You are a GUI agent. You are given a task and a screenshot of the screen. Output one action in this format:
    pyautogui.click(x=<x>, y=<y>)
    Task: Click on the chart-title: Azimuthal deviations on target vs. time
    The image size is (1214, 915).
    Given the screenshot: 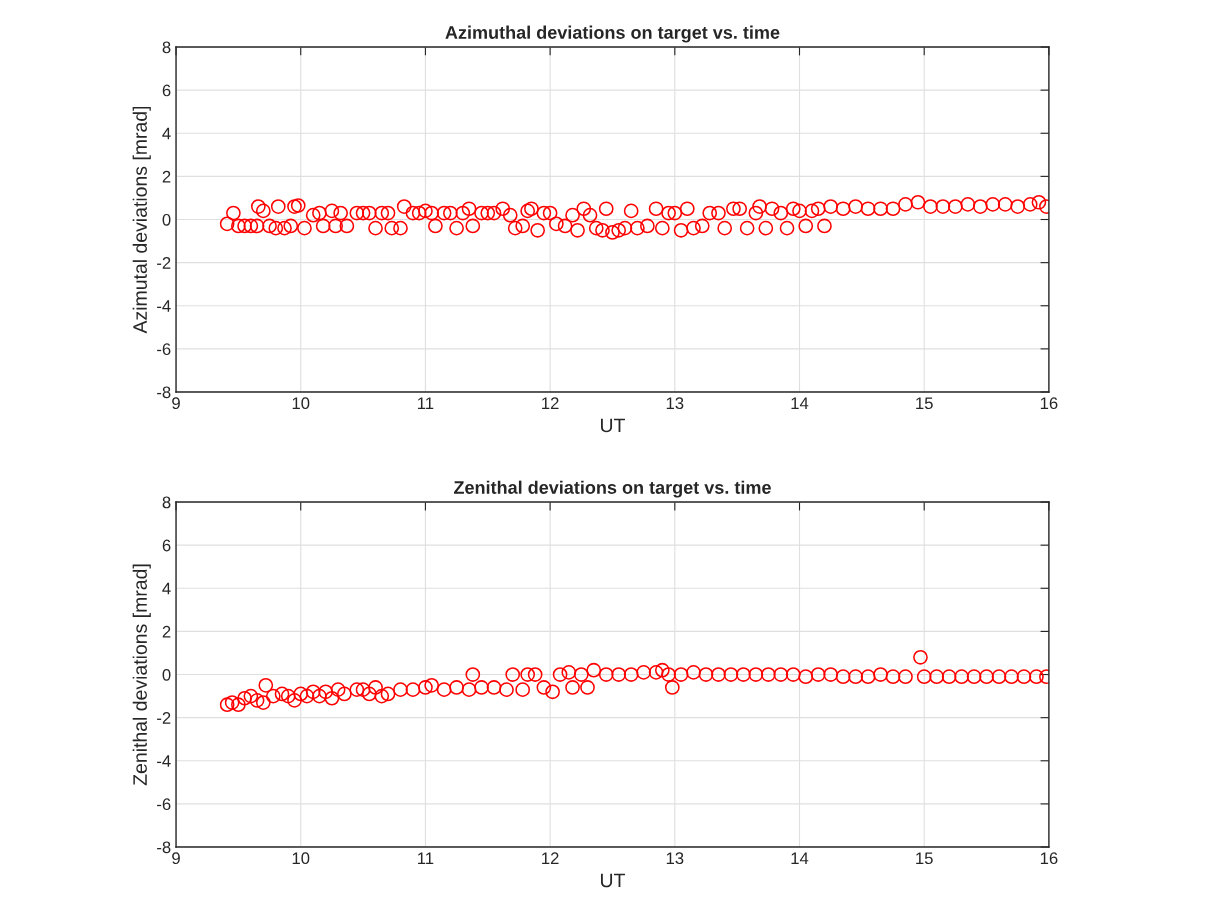 What is the action you would take?
    pyautogui.click(x=612, y=34)
    